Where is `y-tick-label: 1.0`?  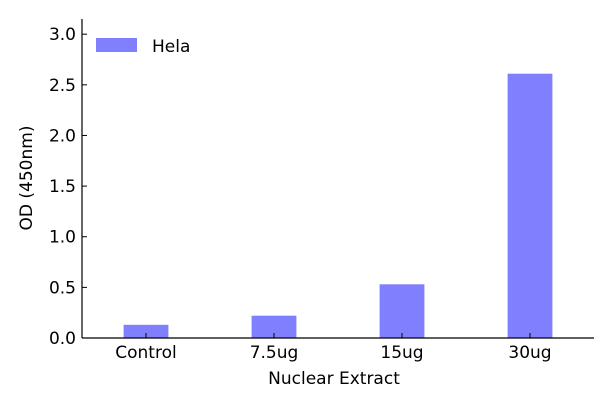 y-tick-label: 1.0 is located at coordinates (62, 238).